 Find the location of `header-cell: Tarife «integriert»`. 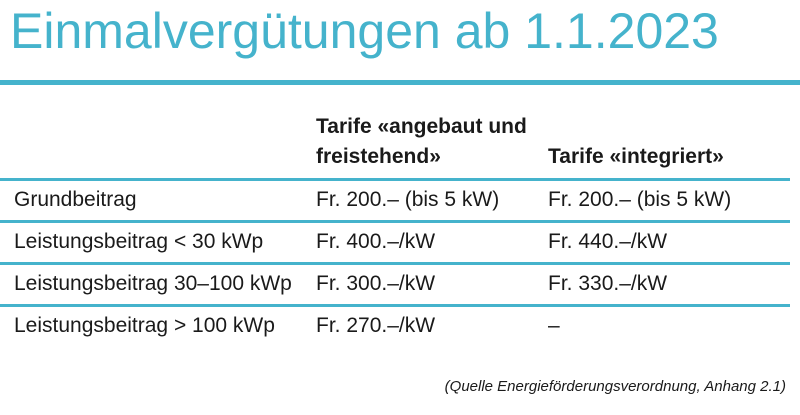

header-cell: Tarife «integriert» is located at coordinates (636, 156).